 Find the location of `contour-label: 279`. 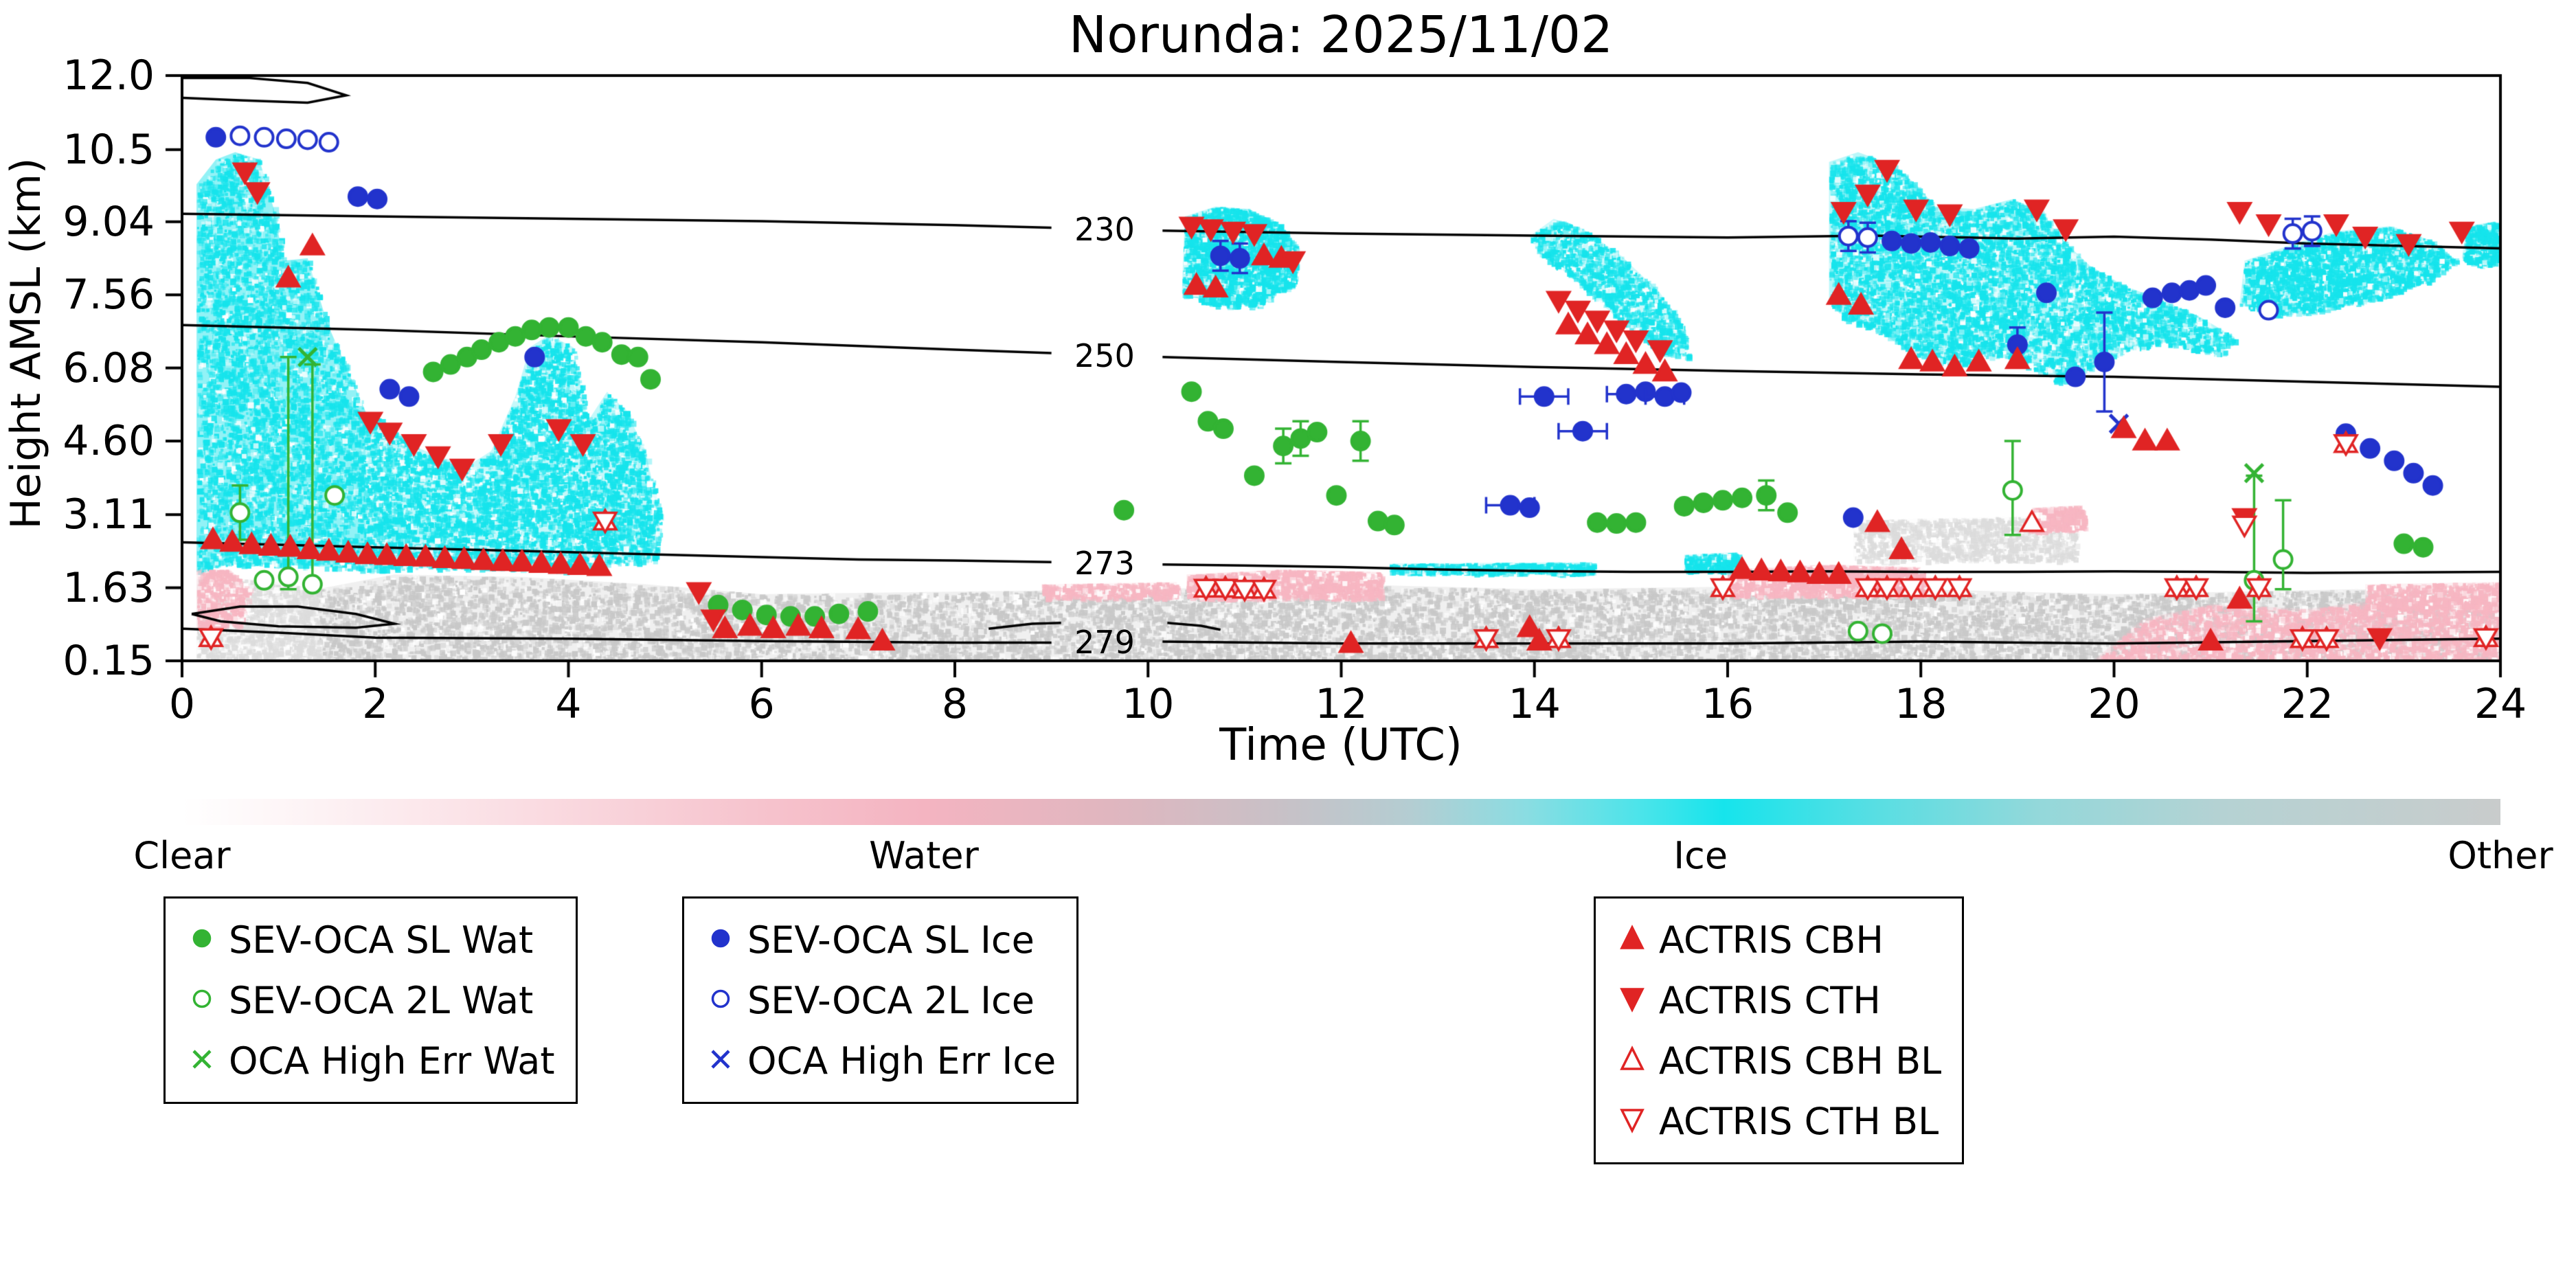

contour-label: 279 is located at coordinates (1104, 642).